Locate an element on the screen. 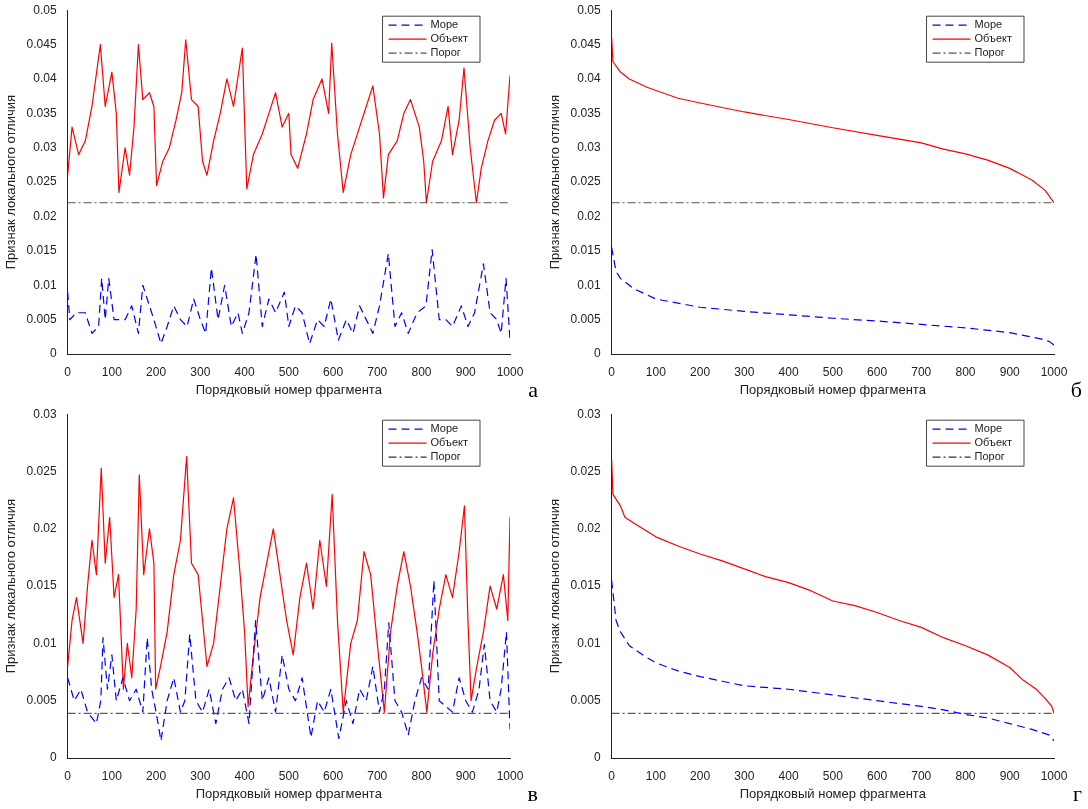 The width and height of the screenshot is (1088, 809). text: б is located at coordinates (1076, 389).